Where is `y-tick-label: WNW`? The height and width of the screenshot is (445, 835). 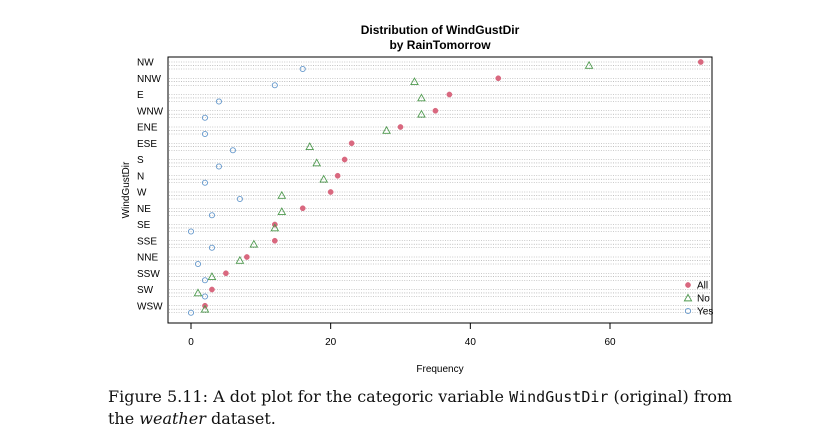 y-tick-label: WNW is located at coordinates (150, 111).